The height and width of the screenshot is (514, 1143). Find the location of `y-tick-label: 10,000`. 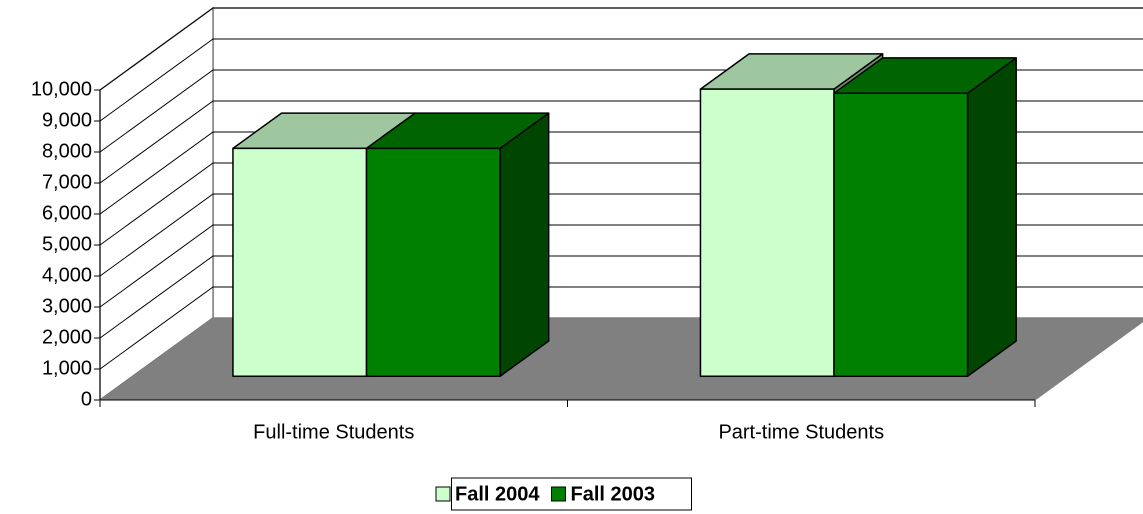

y-tick-label: 10,000 is located at coordinates (61, 89).